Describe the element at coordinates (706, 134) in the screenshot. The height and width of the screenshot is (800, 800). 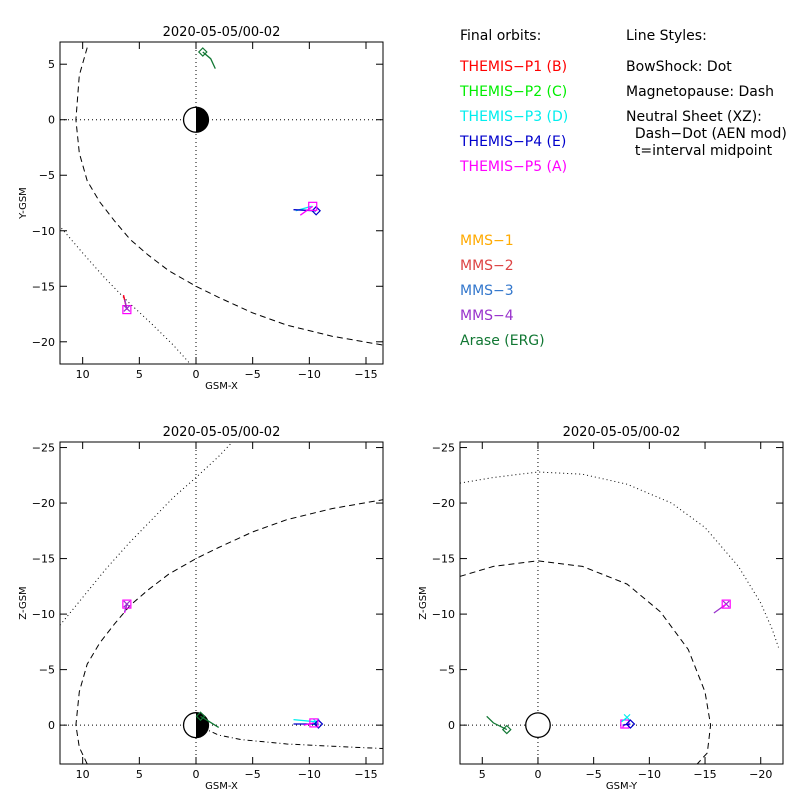
I see `legend-style: Dash−Dot (AEN mod)` at that location.